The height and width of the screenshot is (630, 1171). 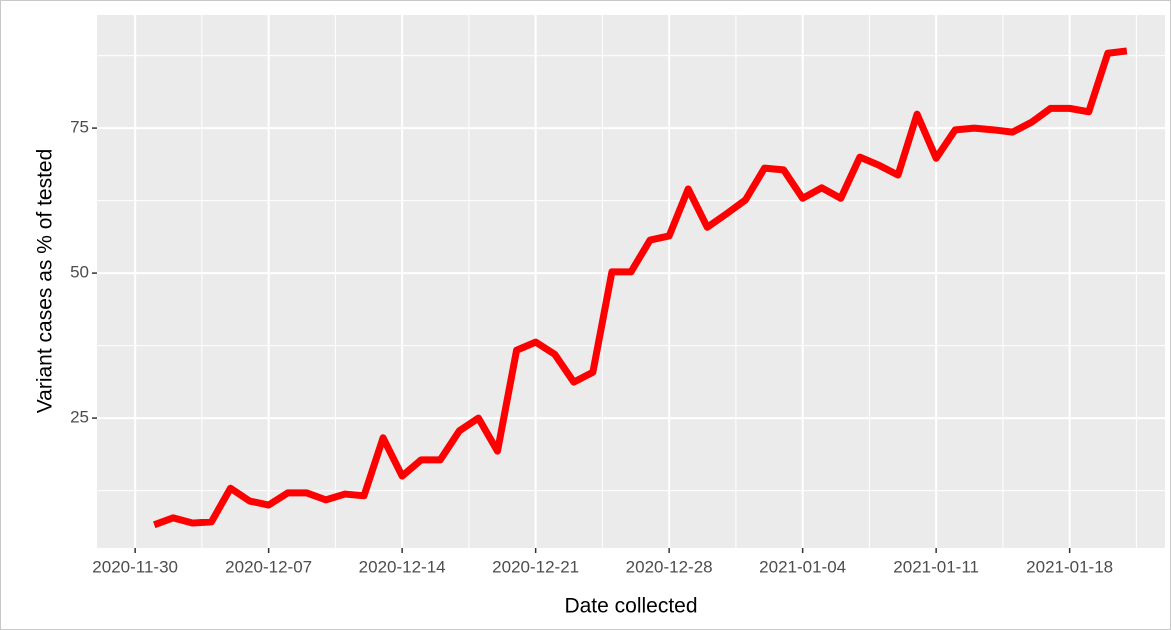 What do you see at coordinates (79, 417) in the screenshot?
I see `y-tick-label: 25` at bounding box center [79, 417].